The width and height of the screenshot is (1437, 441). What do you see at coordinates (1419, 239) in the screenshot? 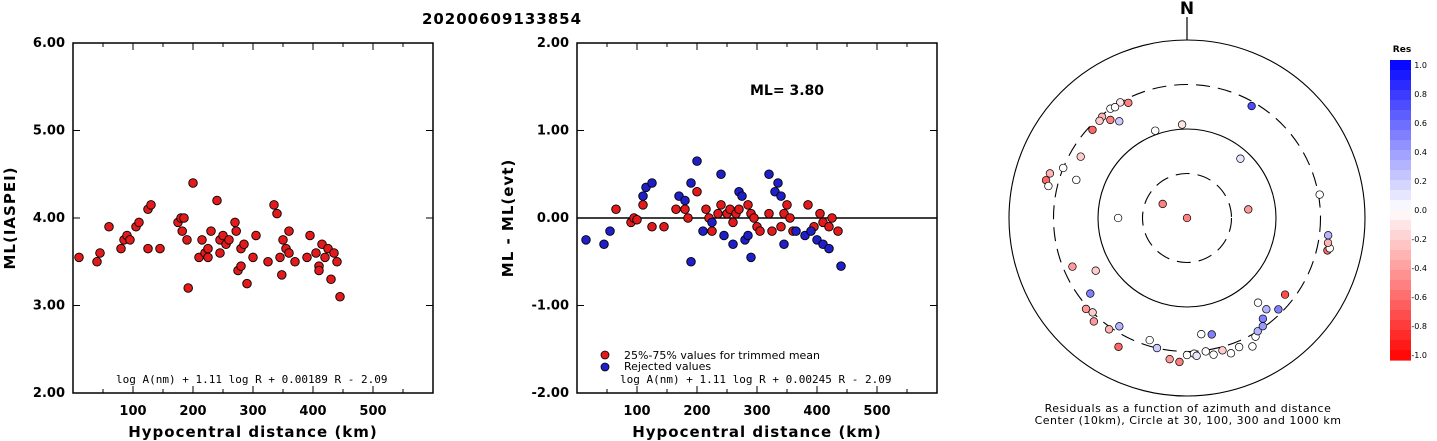
I see `colorbar-label: -0.2` at bounding box center [1419, 239].